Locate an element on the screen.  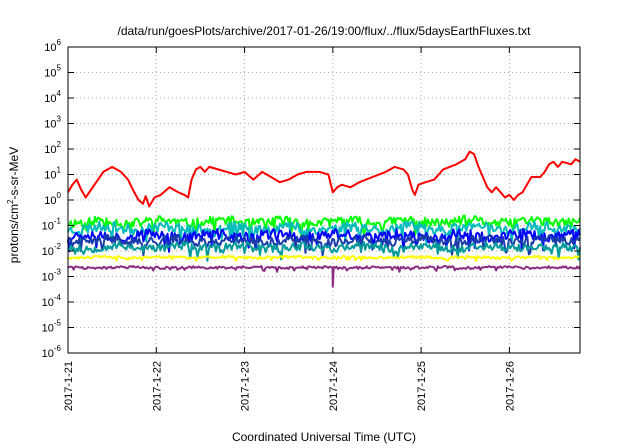
y-tick-label: 10³ is located at coordinates (52, 123).